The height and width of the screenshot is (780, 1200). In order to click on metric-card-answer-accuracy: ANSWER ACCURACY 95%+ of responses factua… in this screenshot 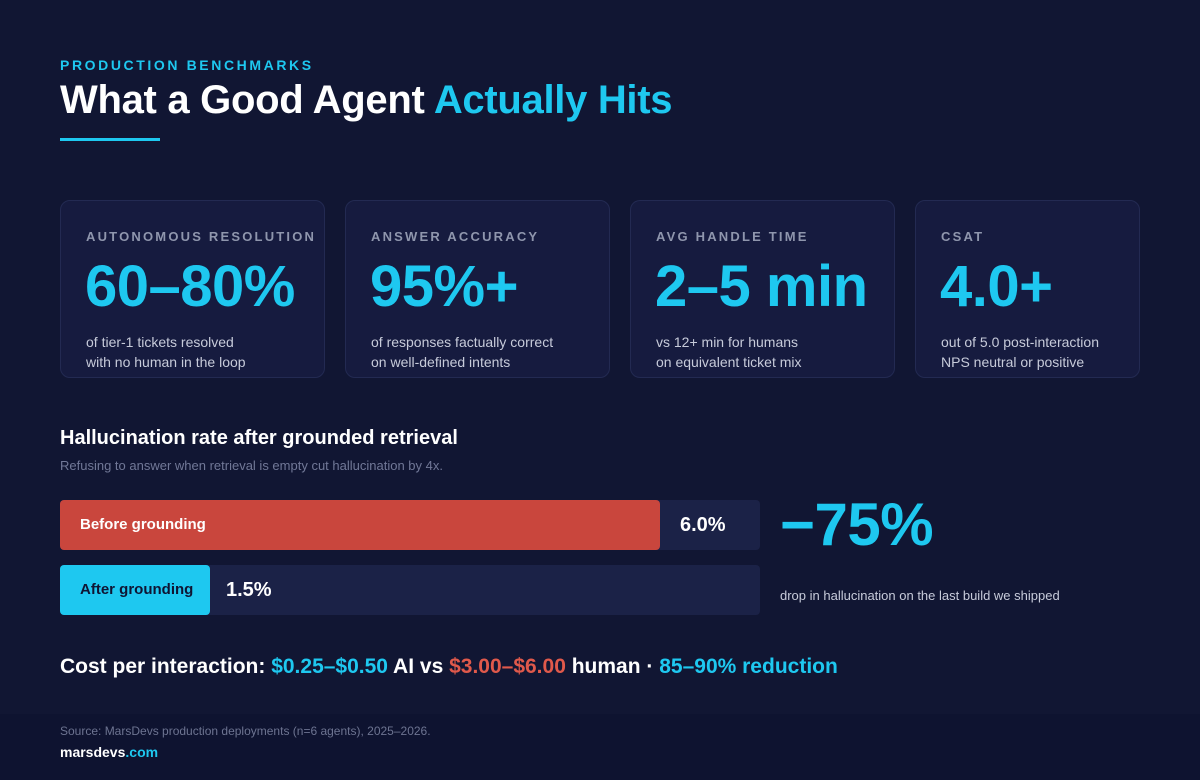, I will do `click(477, 289)`.